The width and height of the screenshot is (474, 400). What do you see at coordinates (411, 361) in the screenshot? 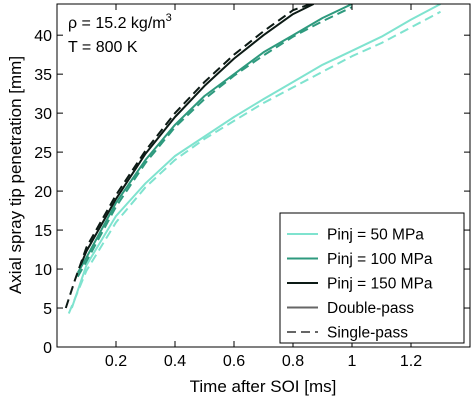
I see `x-tick-label: 1.2` at bounding box center [411, 361].